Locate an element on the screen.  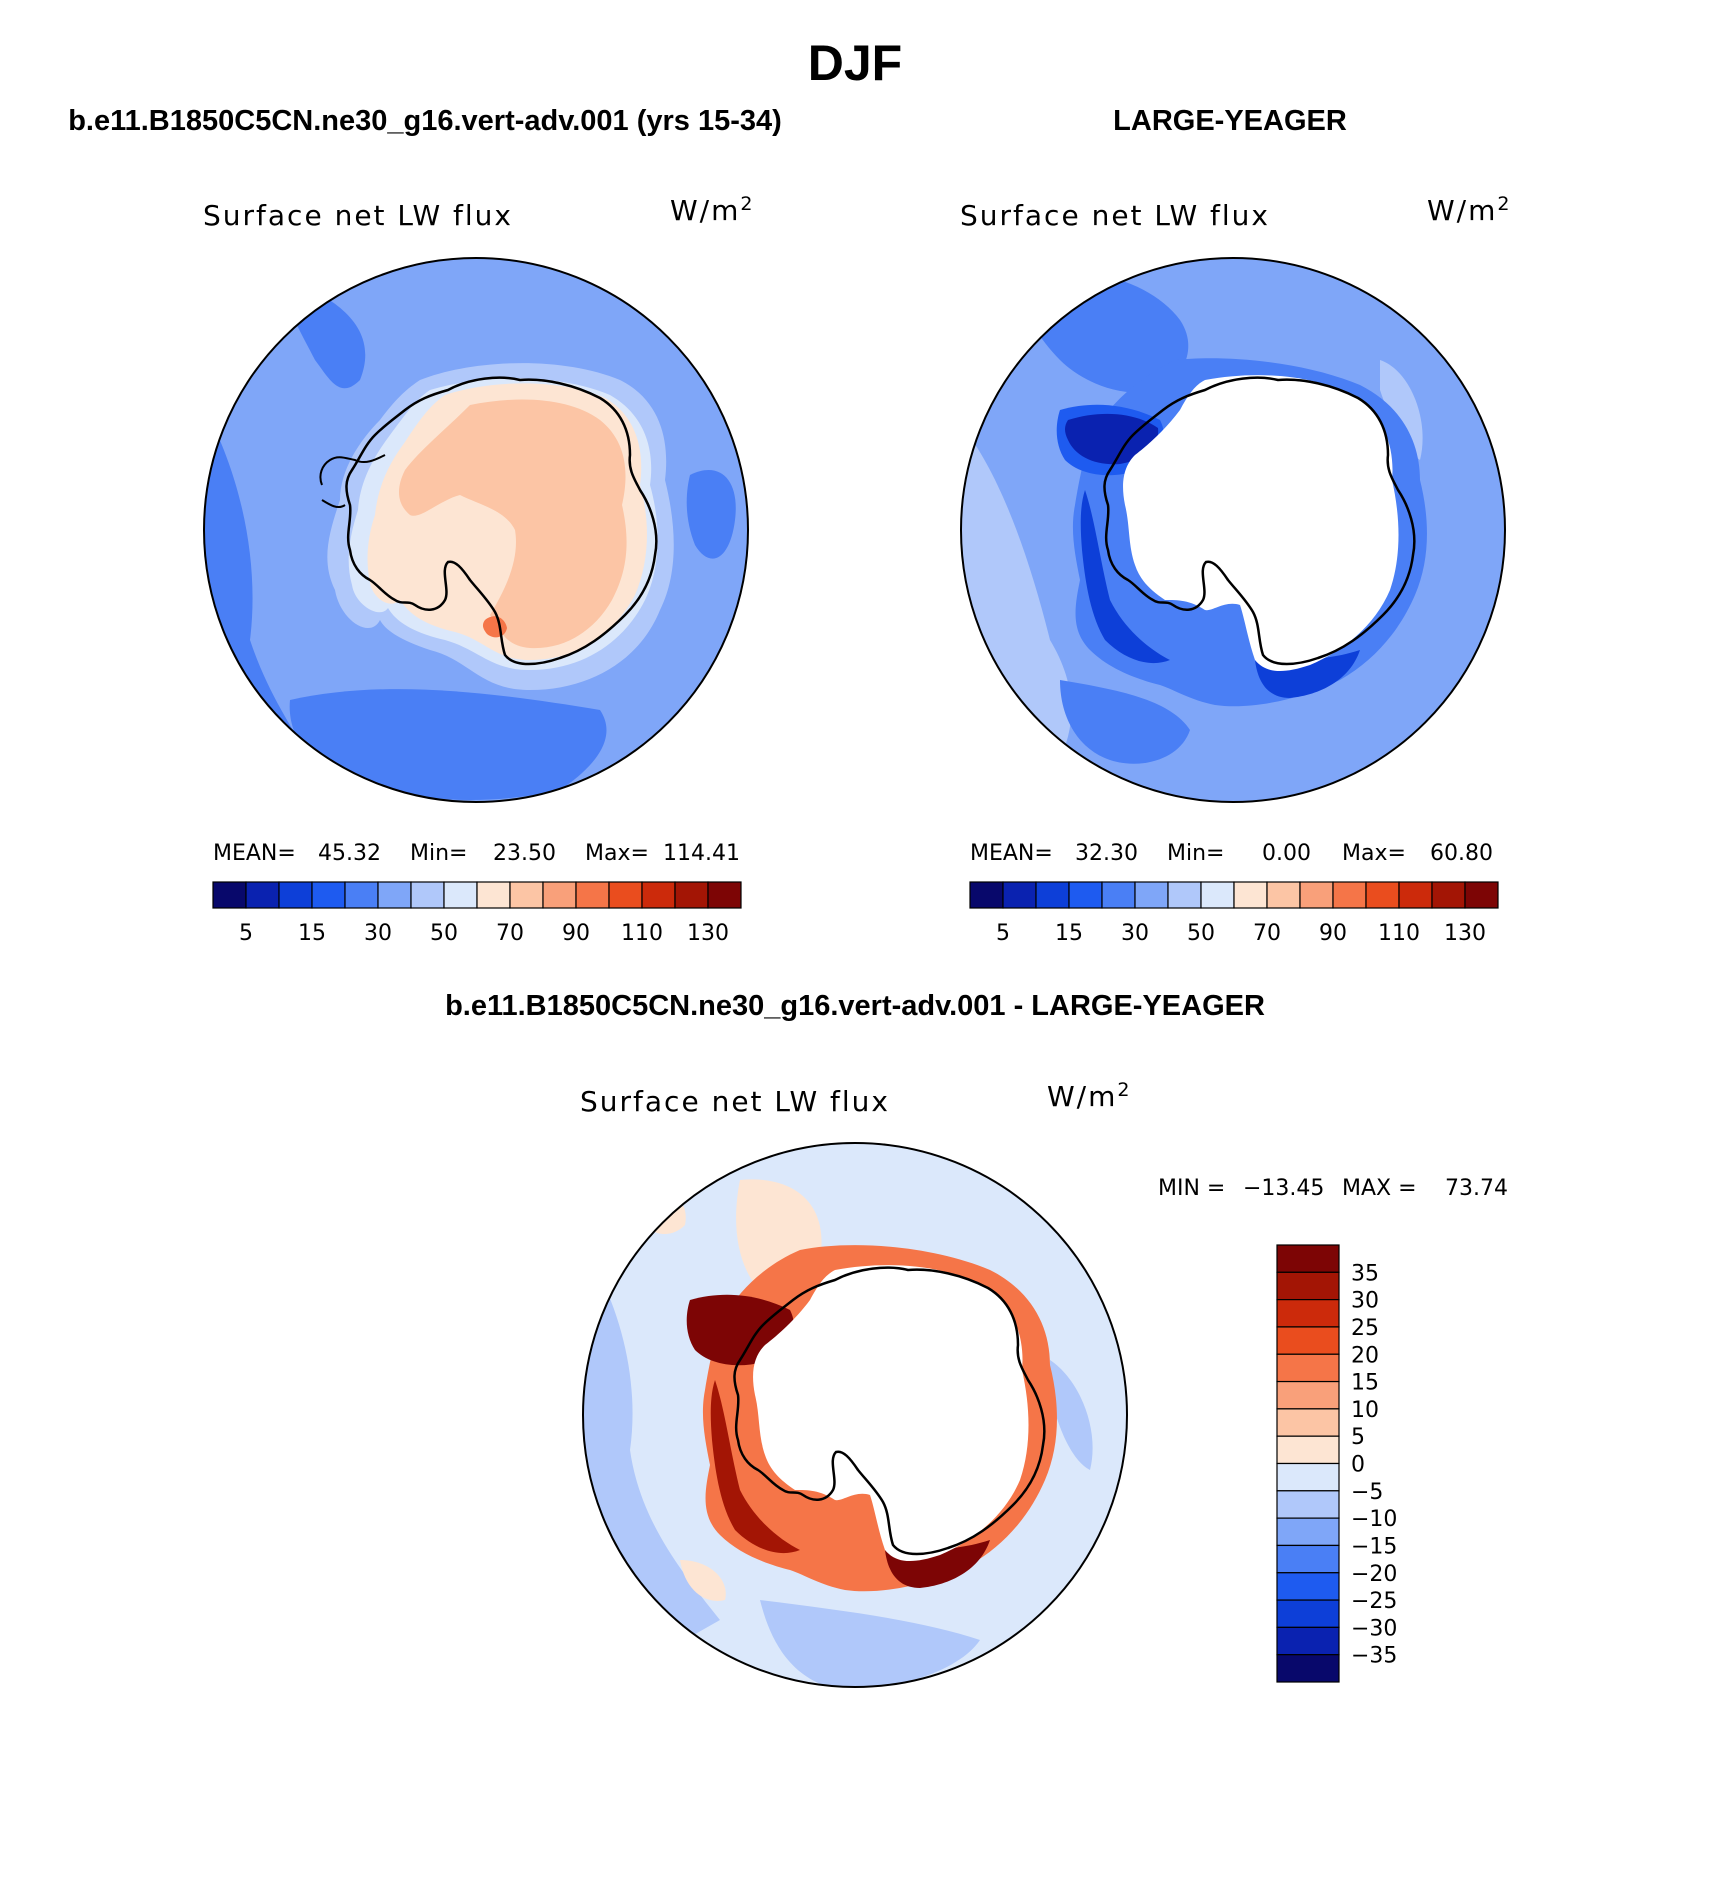
panel3-map is located at coordinates (855, 1415).